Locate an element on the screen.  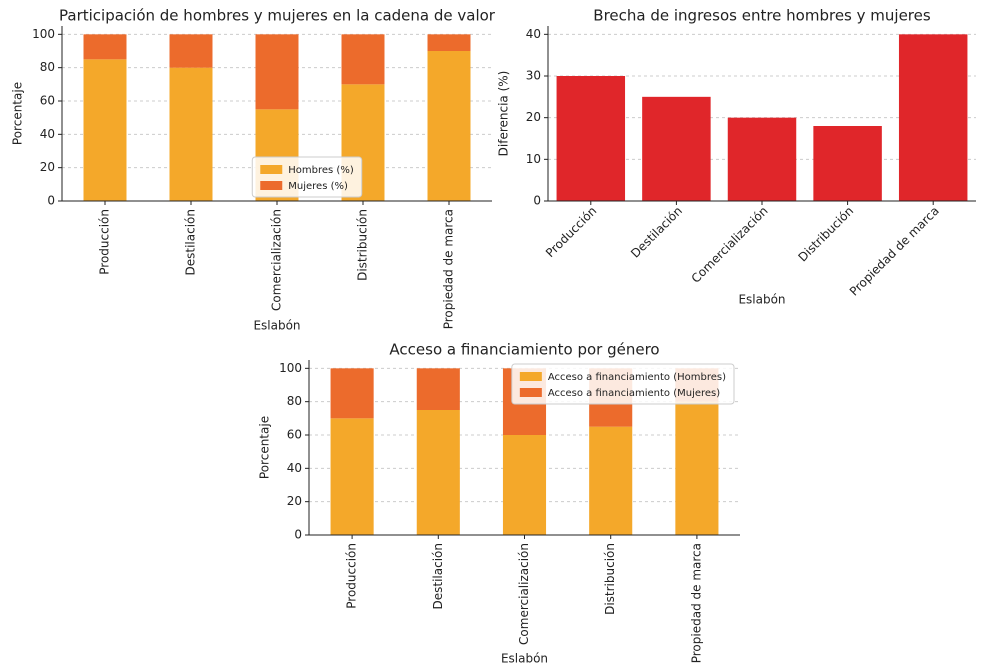
legend-label: Acceso a financiamiento (Hombres) is located at coordinates (637, 377).